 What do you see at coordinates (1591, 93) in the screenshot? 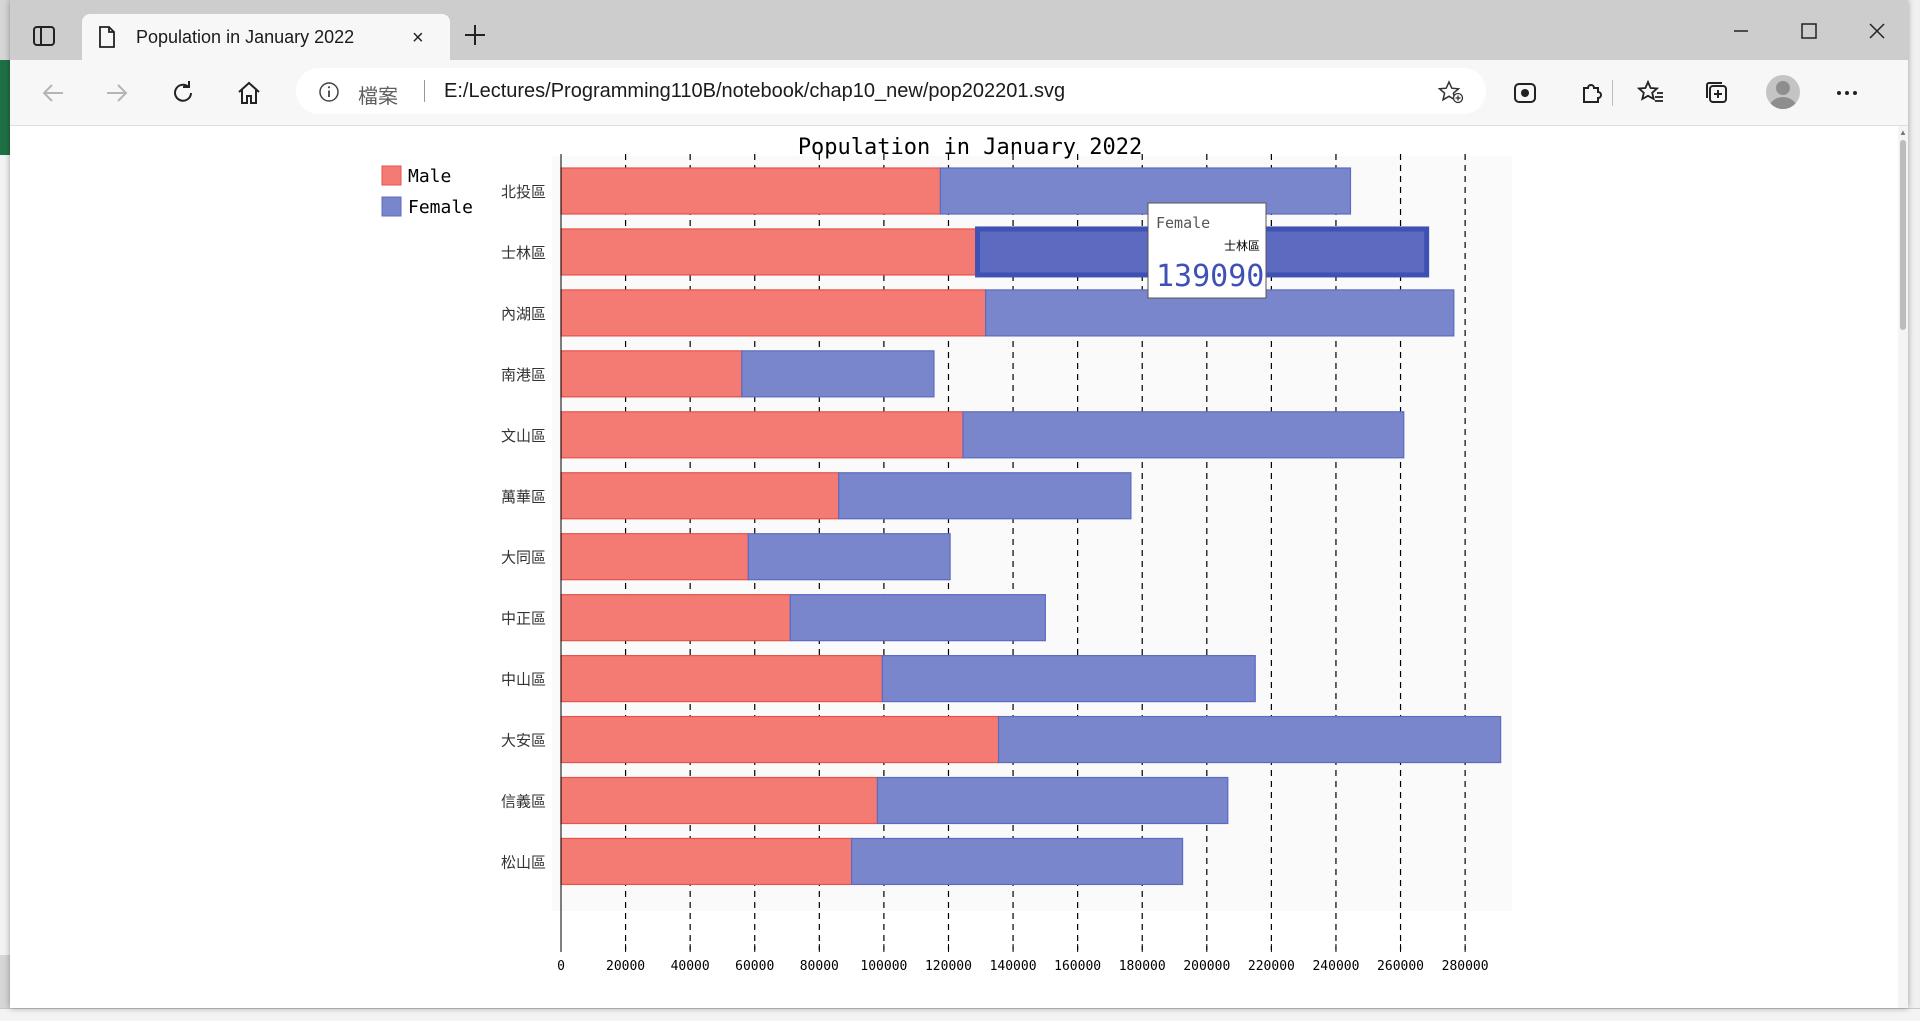
I see `extensions-puzzle-icon` at bounding box center [1591, 93].